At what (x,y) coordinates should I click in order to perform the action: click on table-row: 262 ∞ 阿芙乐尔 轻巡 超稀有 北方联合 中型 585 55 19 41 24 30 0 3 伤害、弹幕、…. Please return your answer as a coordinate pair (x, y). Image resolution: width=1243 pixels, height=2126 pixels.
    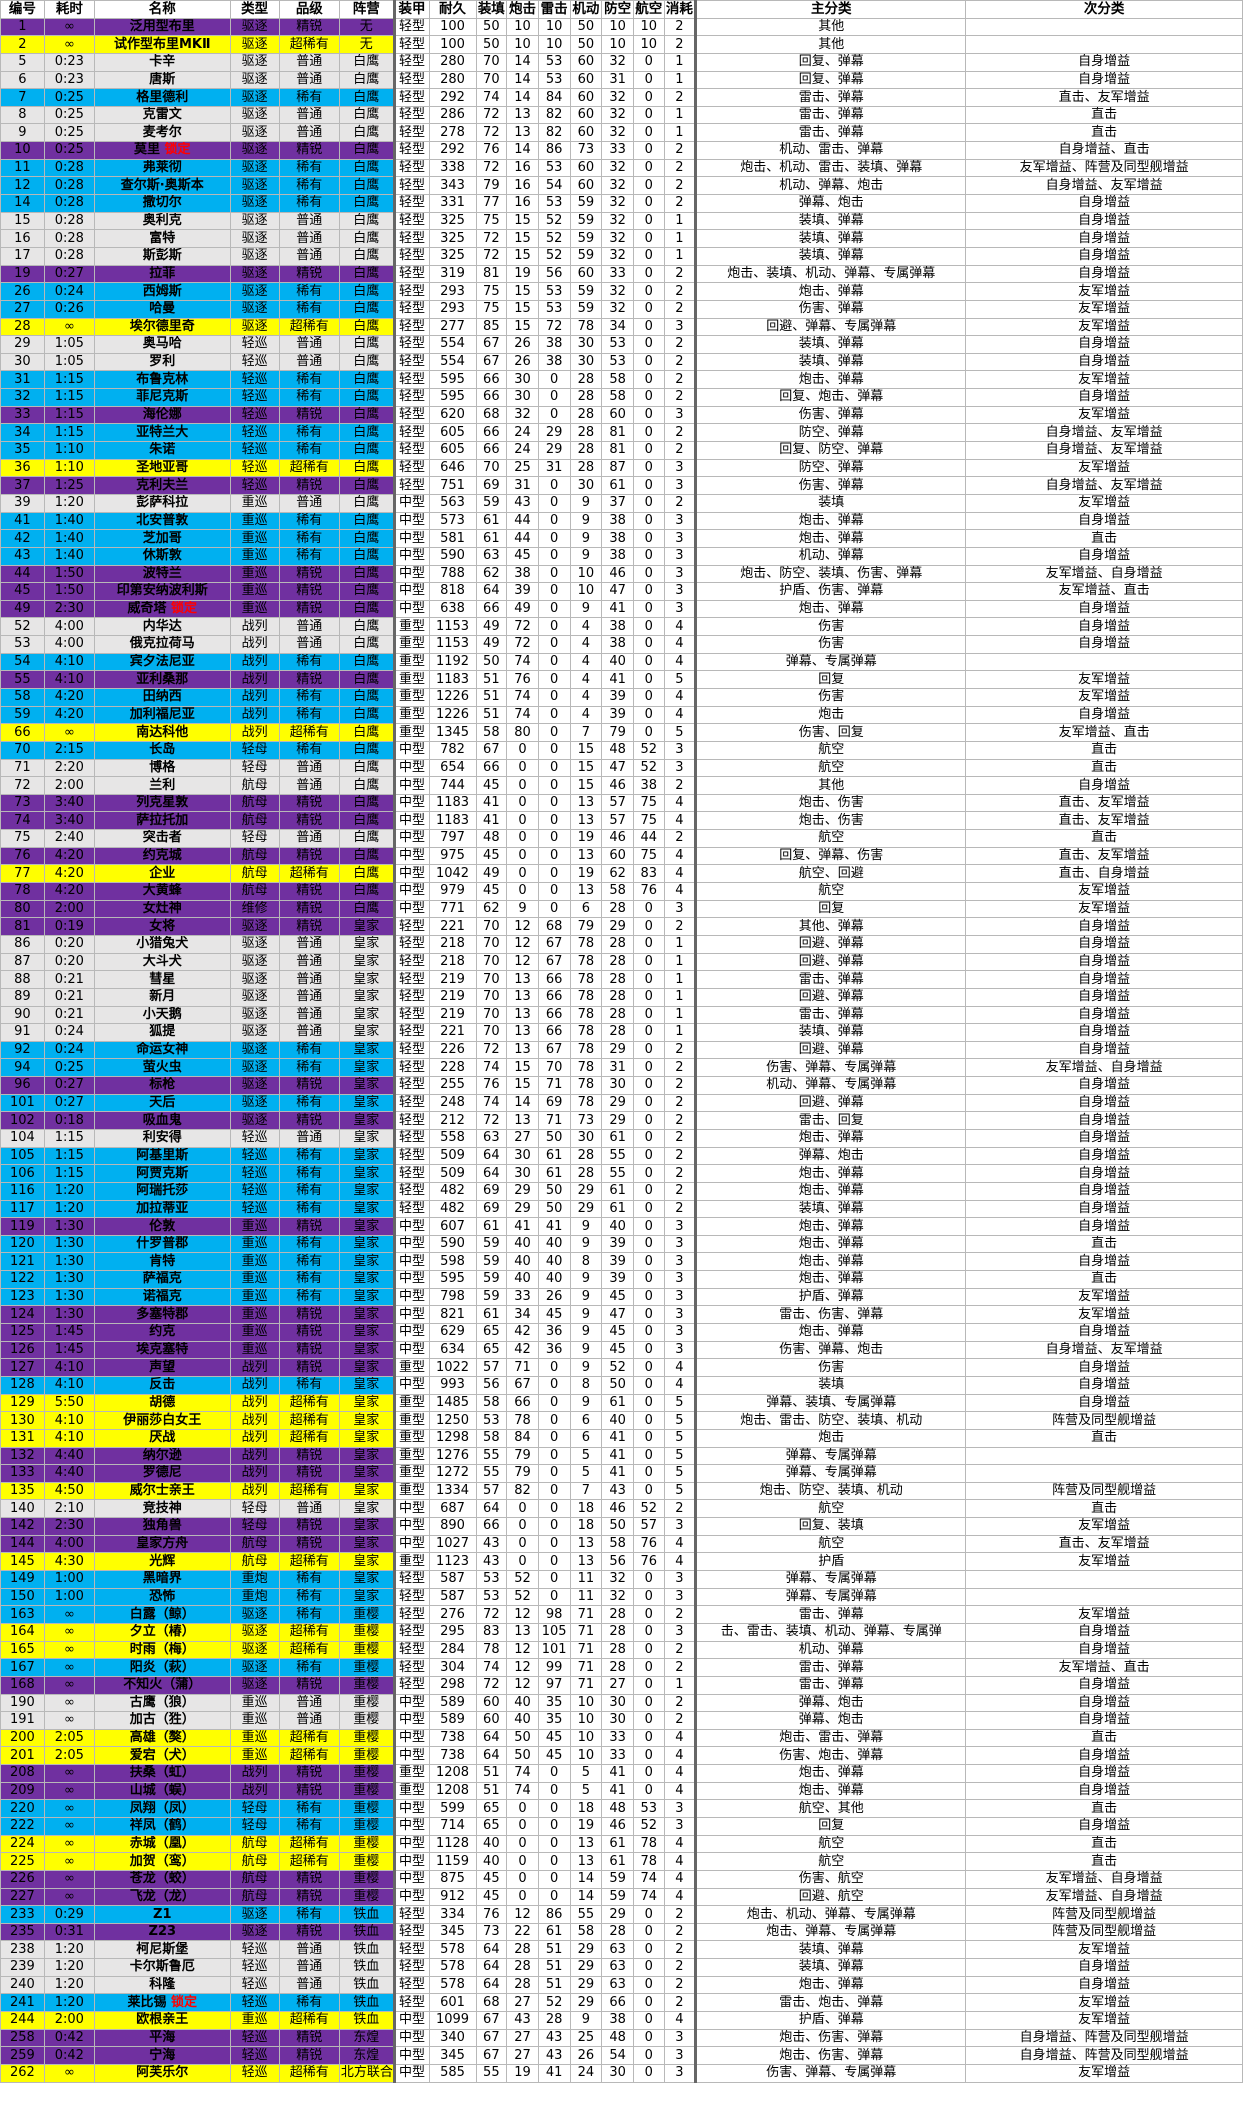
    Looking at the image, I should click on (621, 2073).